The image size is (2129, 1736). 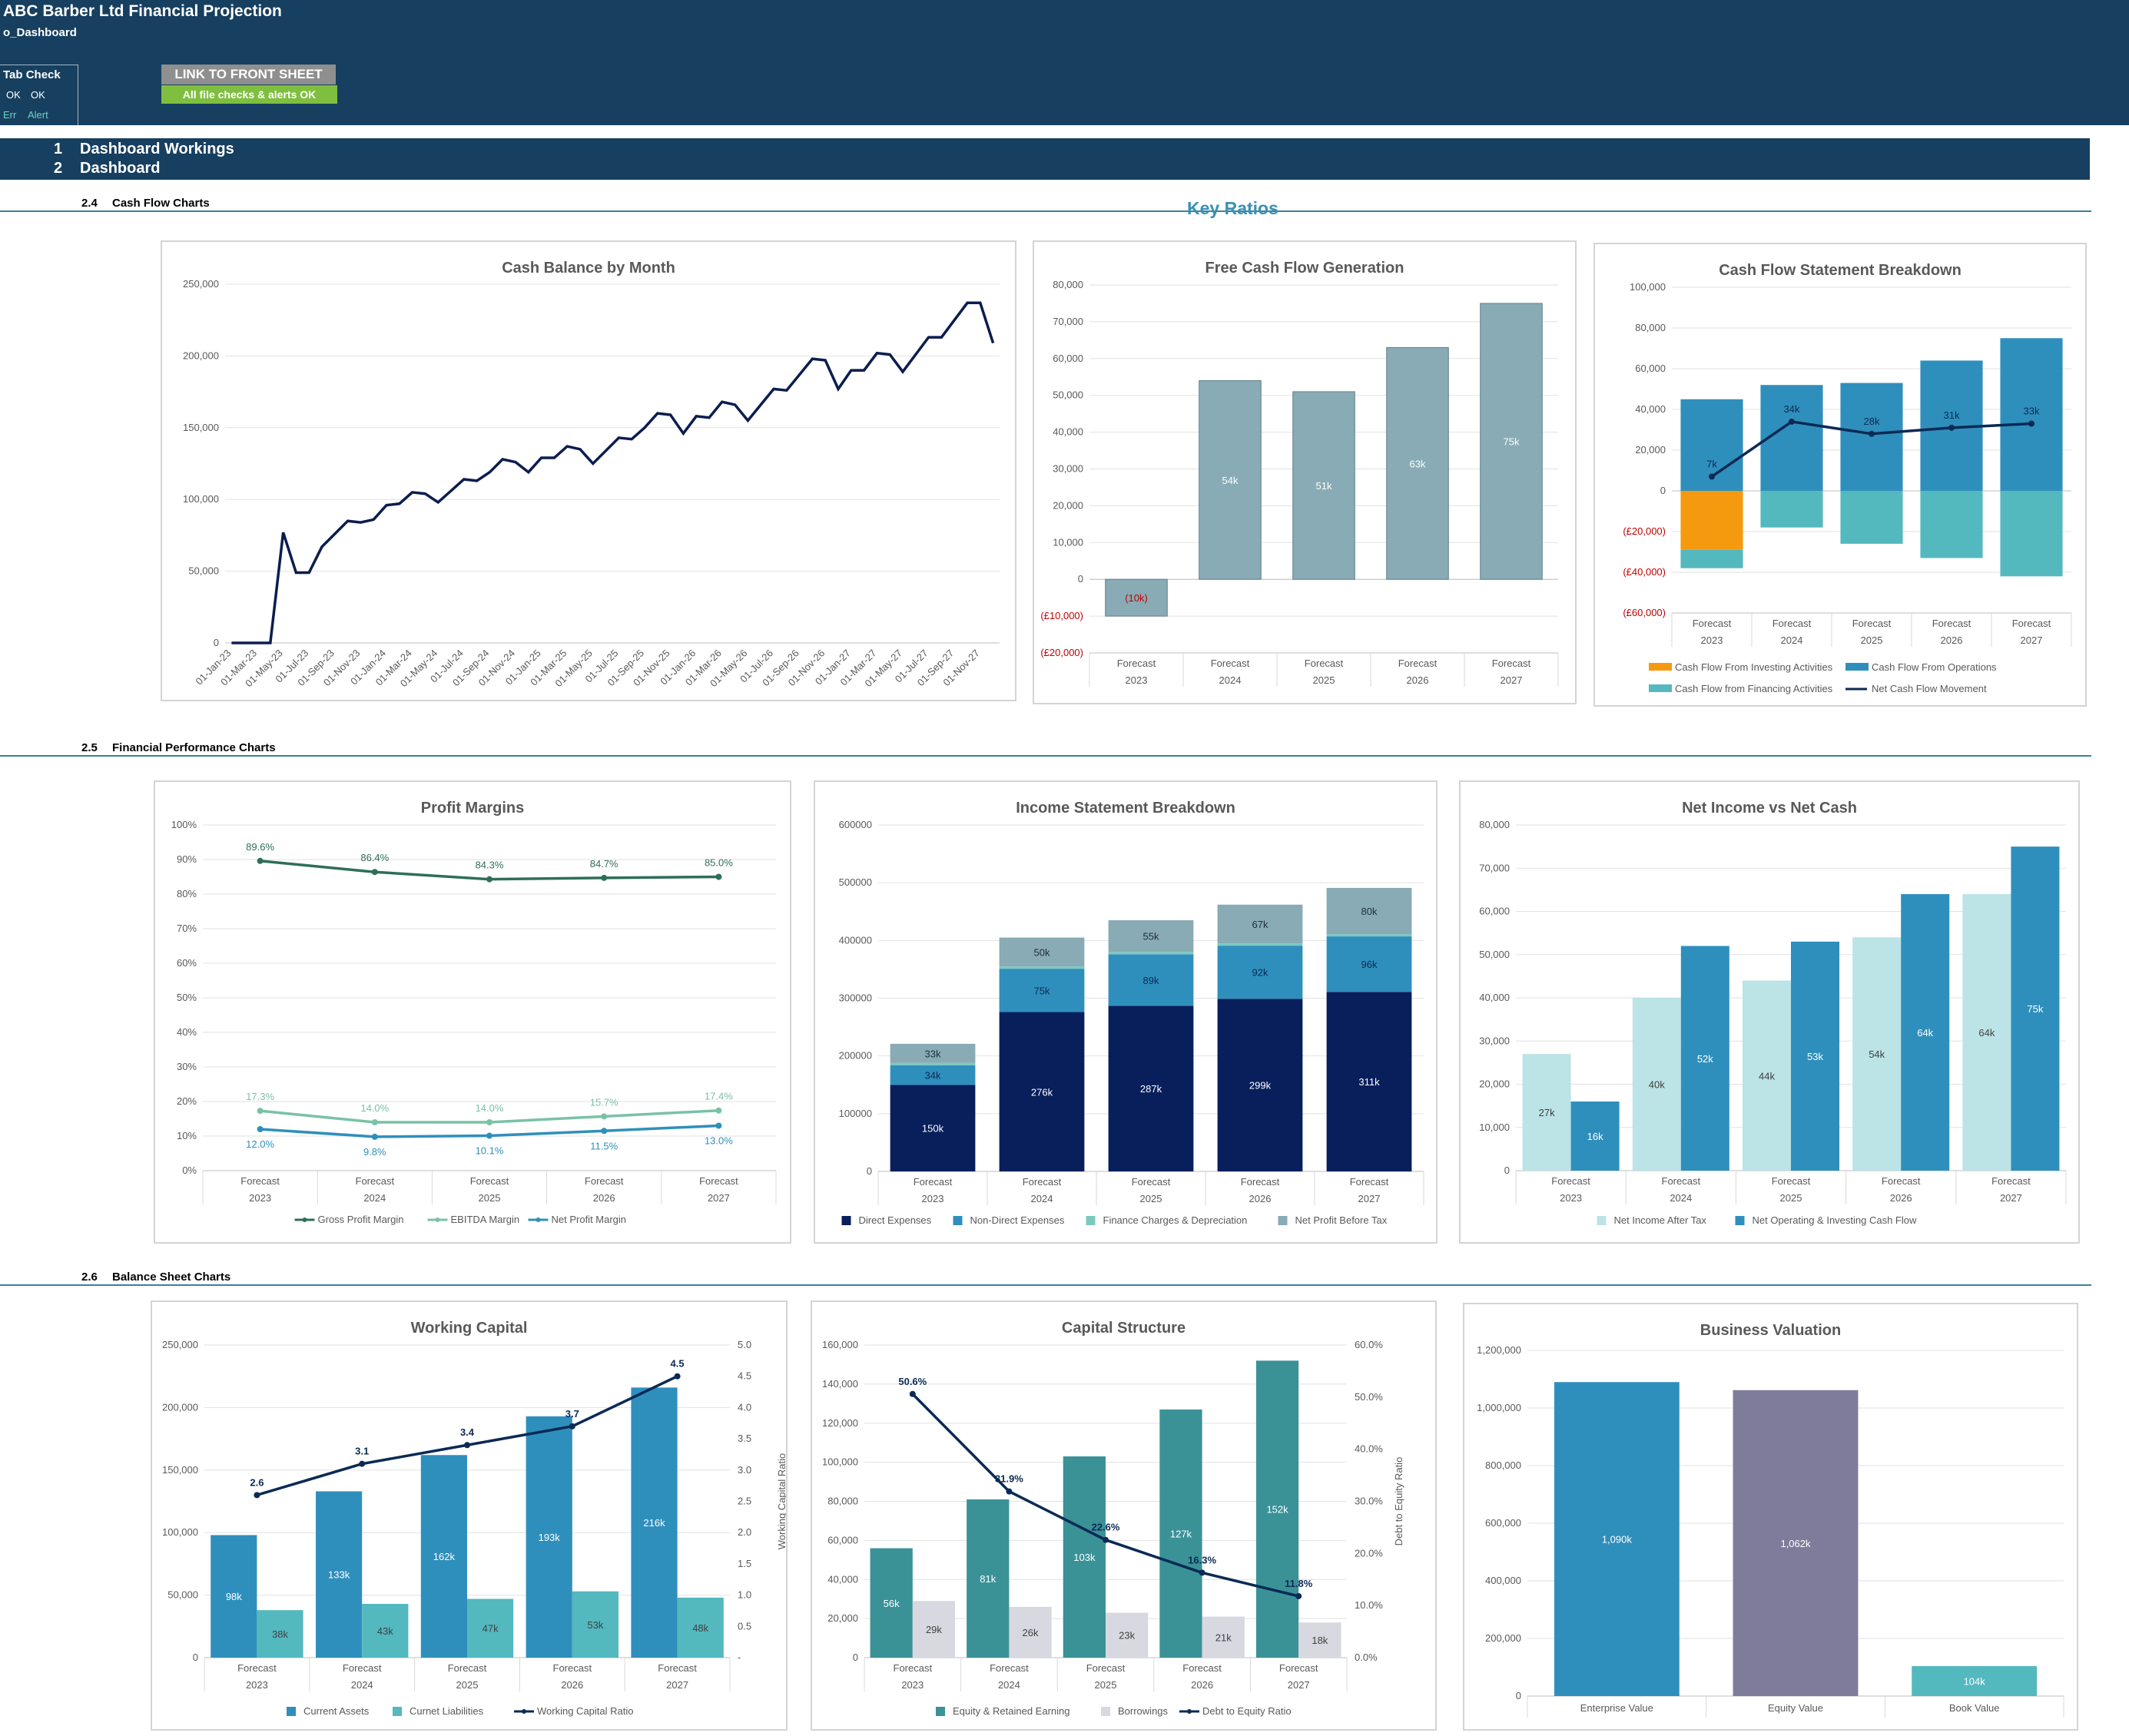 What do you see at coordinates (1230, 481) in the screenshot?
I see `bar-data-label: 54k` at bounding box center [1230, 481].